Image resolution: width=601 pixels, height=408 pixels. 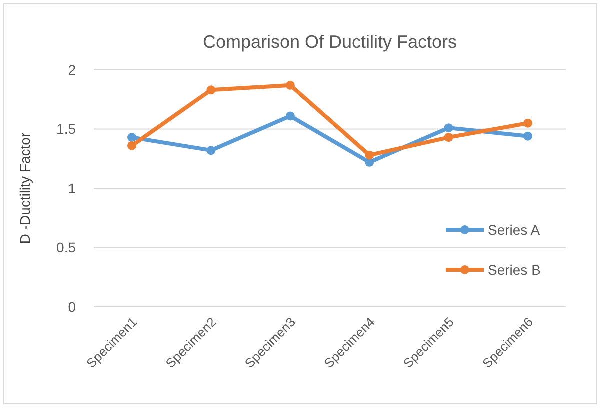 What do you see at coordinates (72, 306) in the screenshot?
I see `y-tick-label: 0` at bounding box center [72, 306].